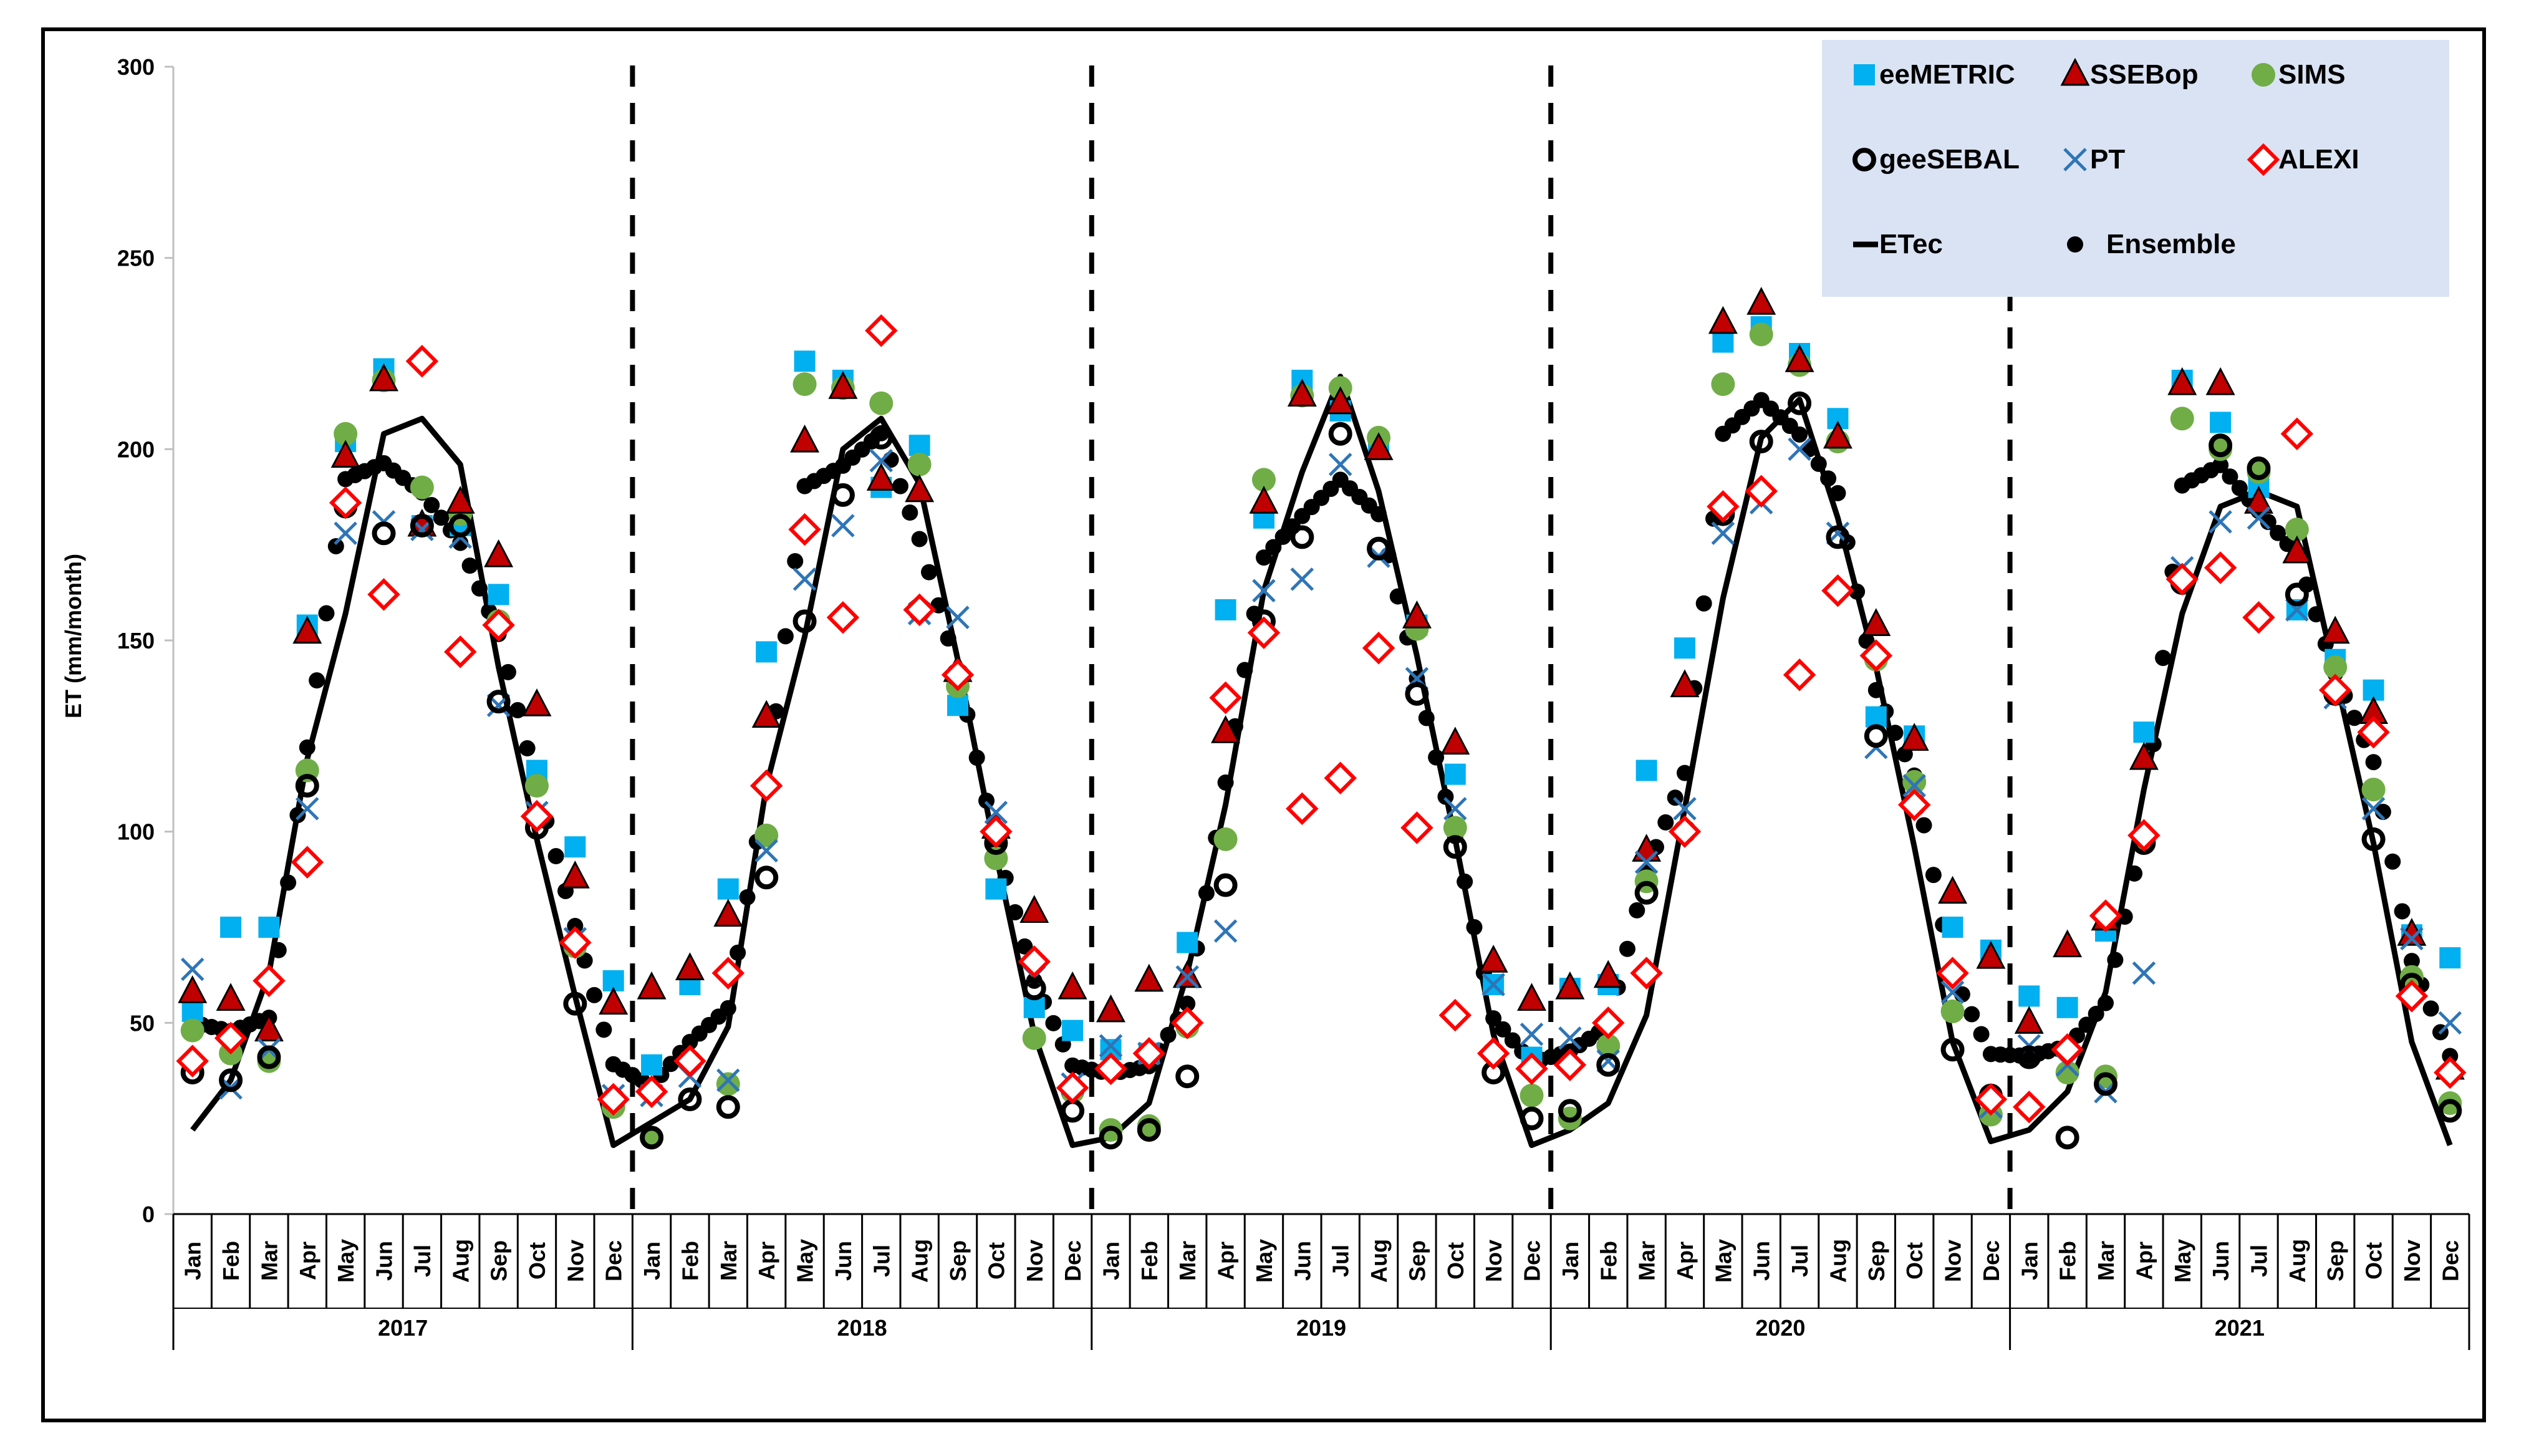 This screenshot has height=1456, width=2534. I want to click on legend-marker-pt, so click(2075, 160).